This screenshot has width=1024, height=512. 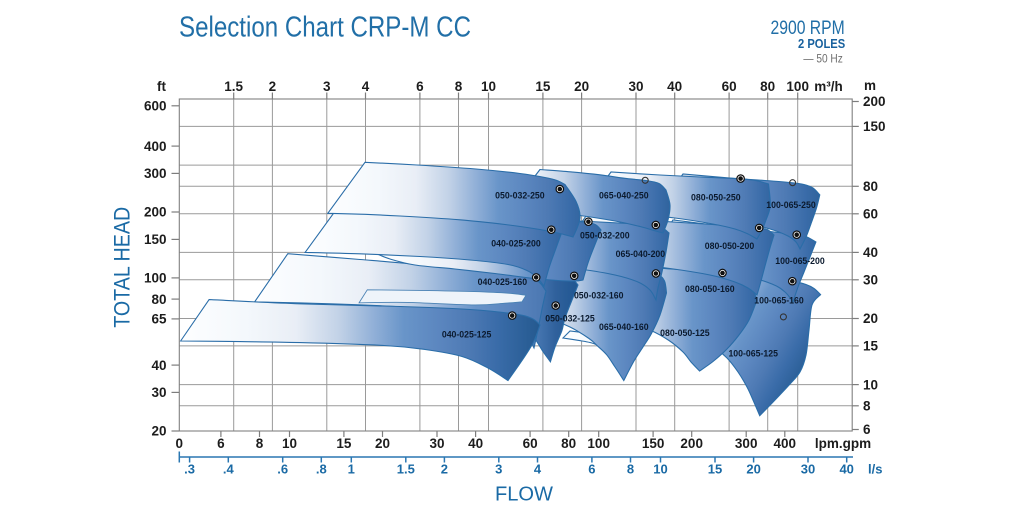 What do you see at coordinates (159, 319) in the screenshot?
I see `svg-text: 65` at bounding box center [159, 319].